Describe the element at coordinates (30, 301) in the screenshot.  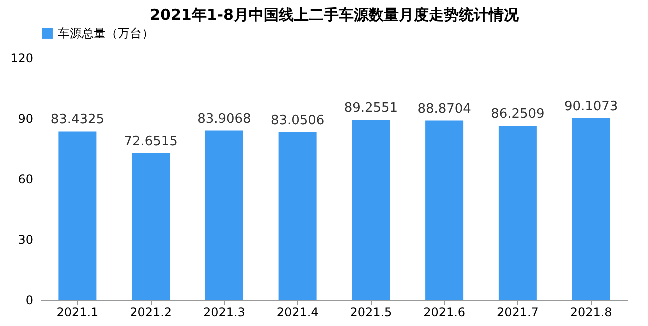
I see `y-tick-label: 0` at that location.